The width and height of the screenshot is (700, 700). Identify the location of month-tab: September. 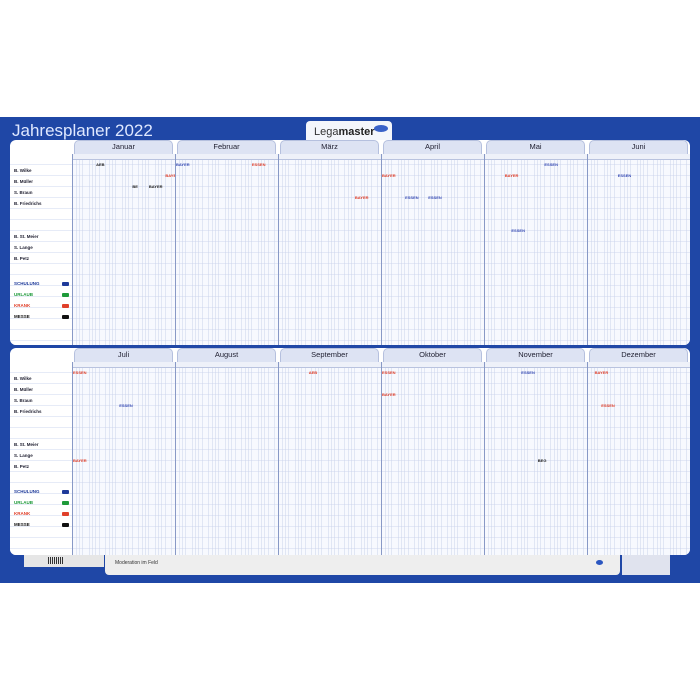
(329, 355).